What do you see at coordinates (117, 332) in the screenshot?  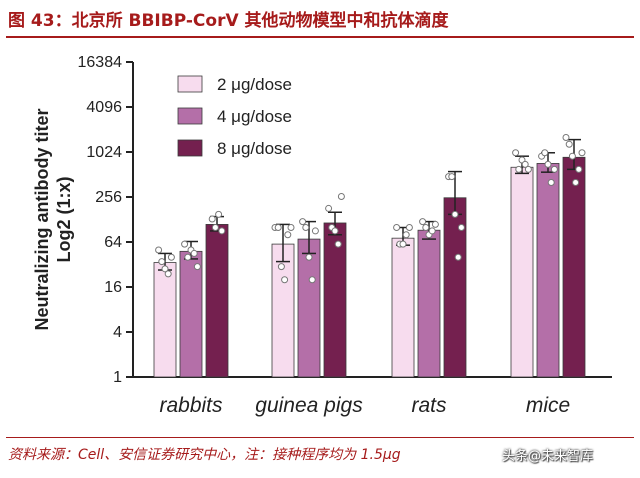 I see `y-tick-label: 4` at bounding box center [117, 332].